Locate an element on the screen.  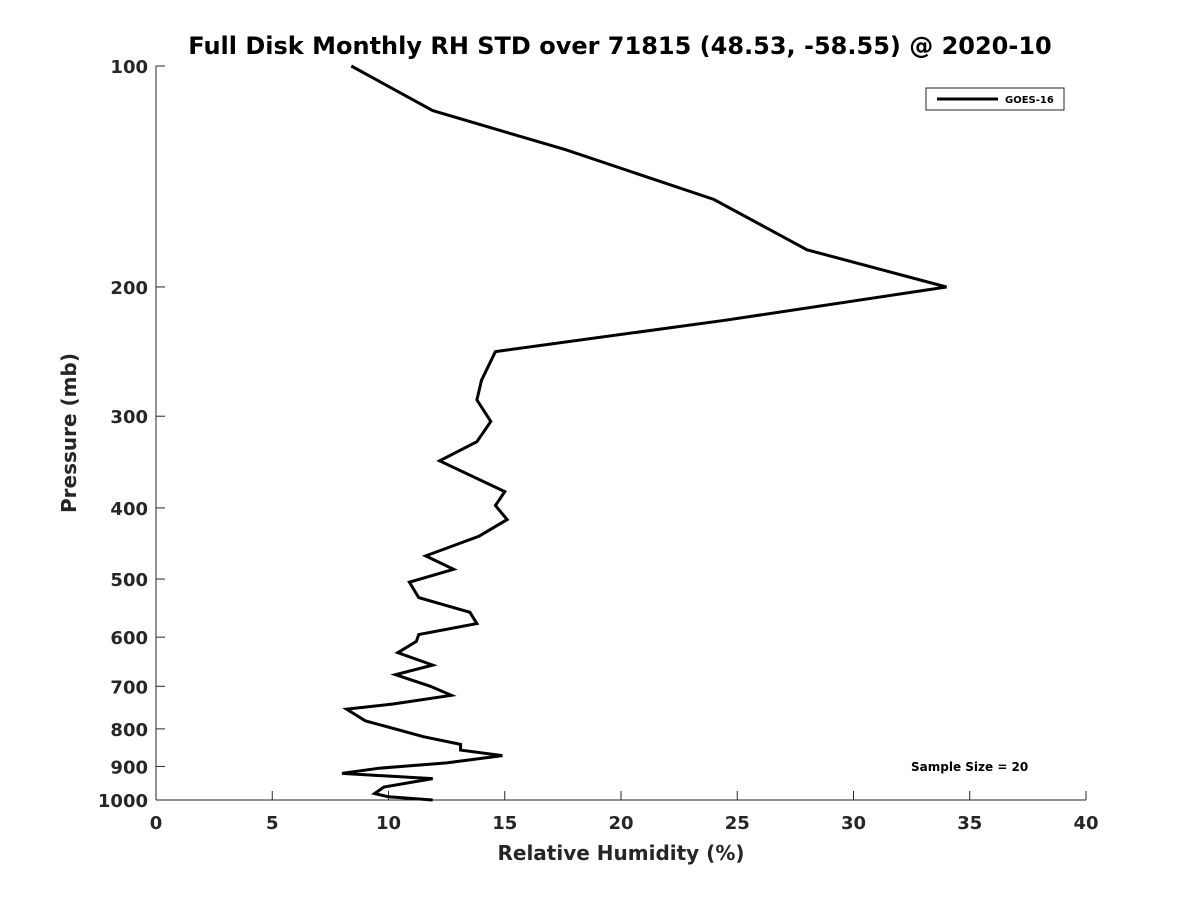
x-tick-label: 40 is located at coordinates (1085, 823).